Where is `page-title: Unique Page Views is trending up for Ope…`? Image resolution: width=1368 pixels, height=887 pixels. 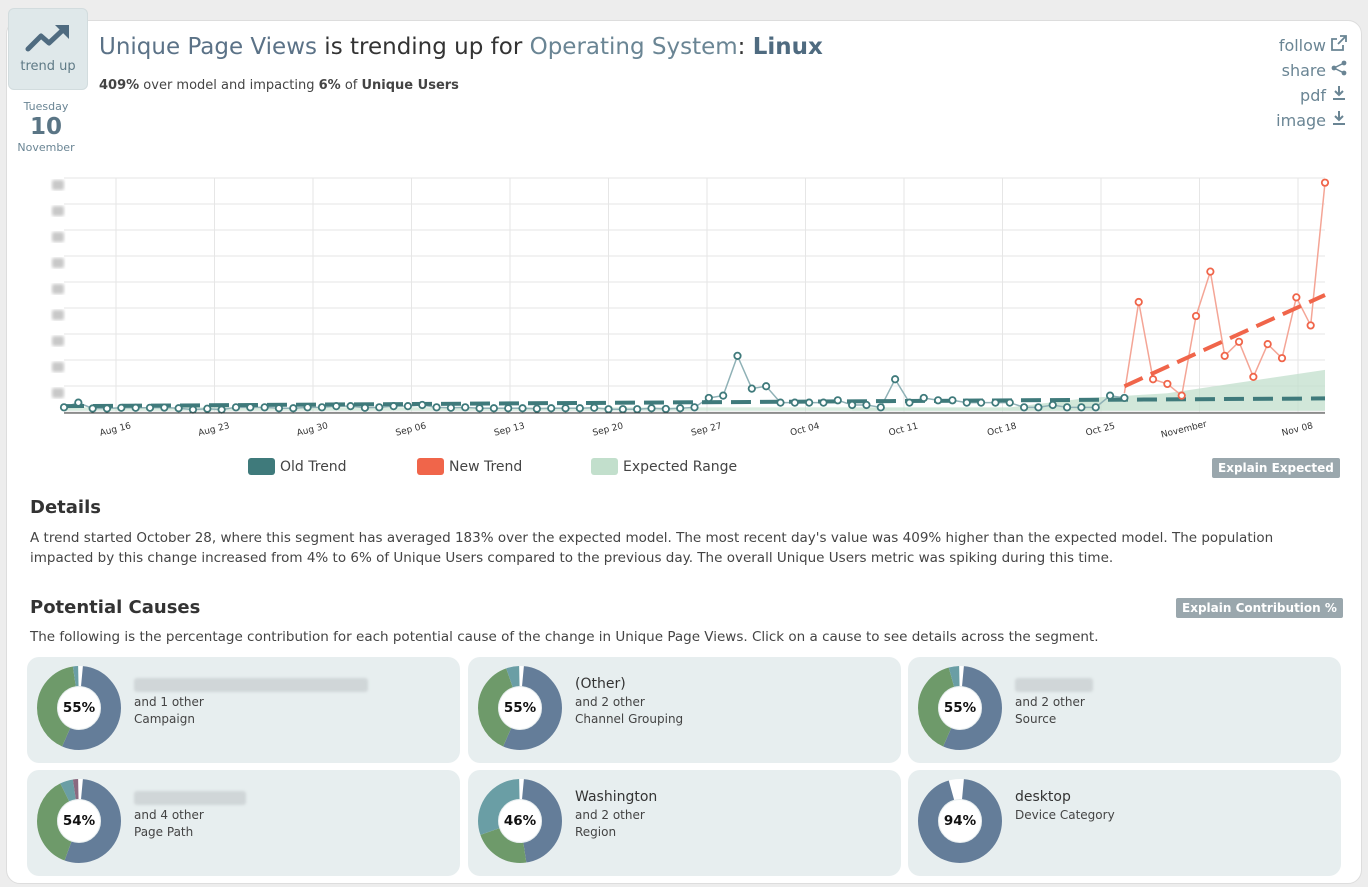
page-title: Unique Page Views is trending up for Ope… is located at coordinates (461, 47).